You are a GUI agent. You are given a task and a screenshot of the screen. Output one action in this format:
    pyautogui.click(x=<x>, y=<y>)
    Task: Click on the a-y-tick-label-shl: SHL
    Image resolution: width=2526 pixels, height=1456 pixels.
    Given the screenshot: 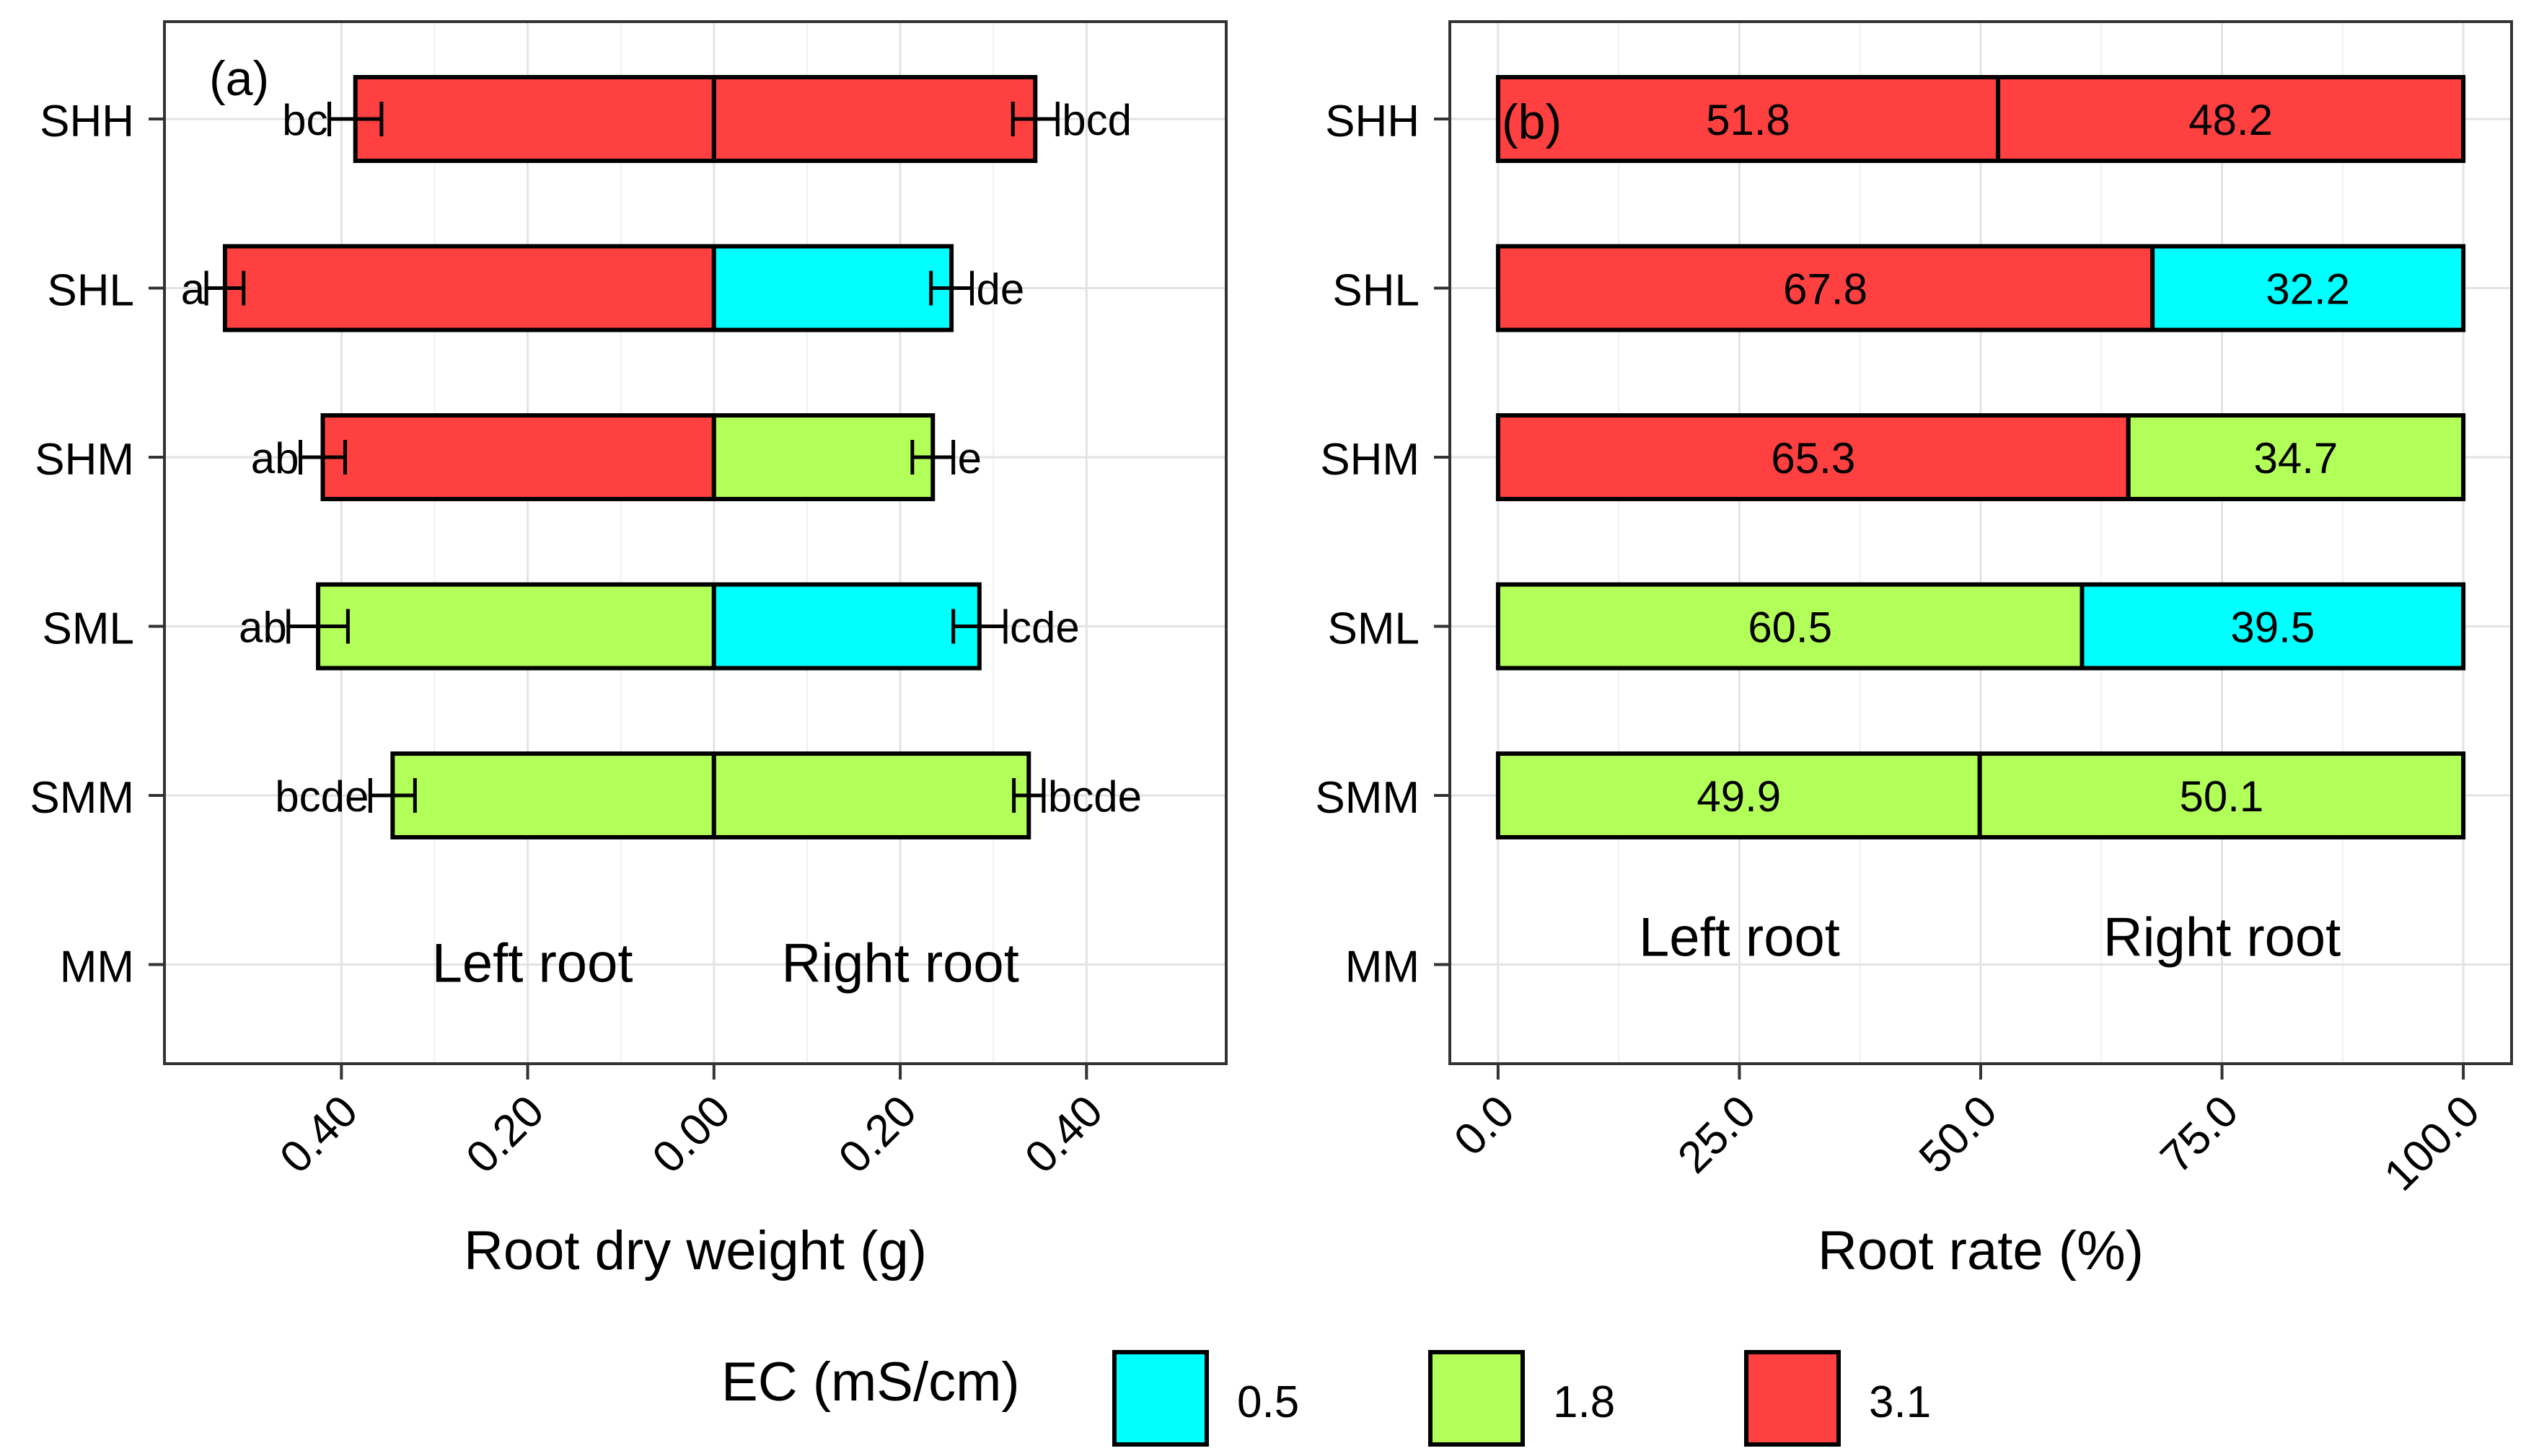 What is the action you would take?
    pyautogui.click(x=90, y=291)
    